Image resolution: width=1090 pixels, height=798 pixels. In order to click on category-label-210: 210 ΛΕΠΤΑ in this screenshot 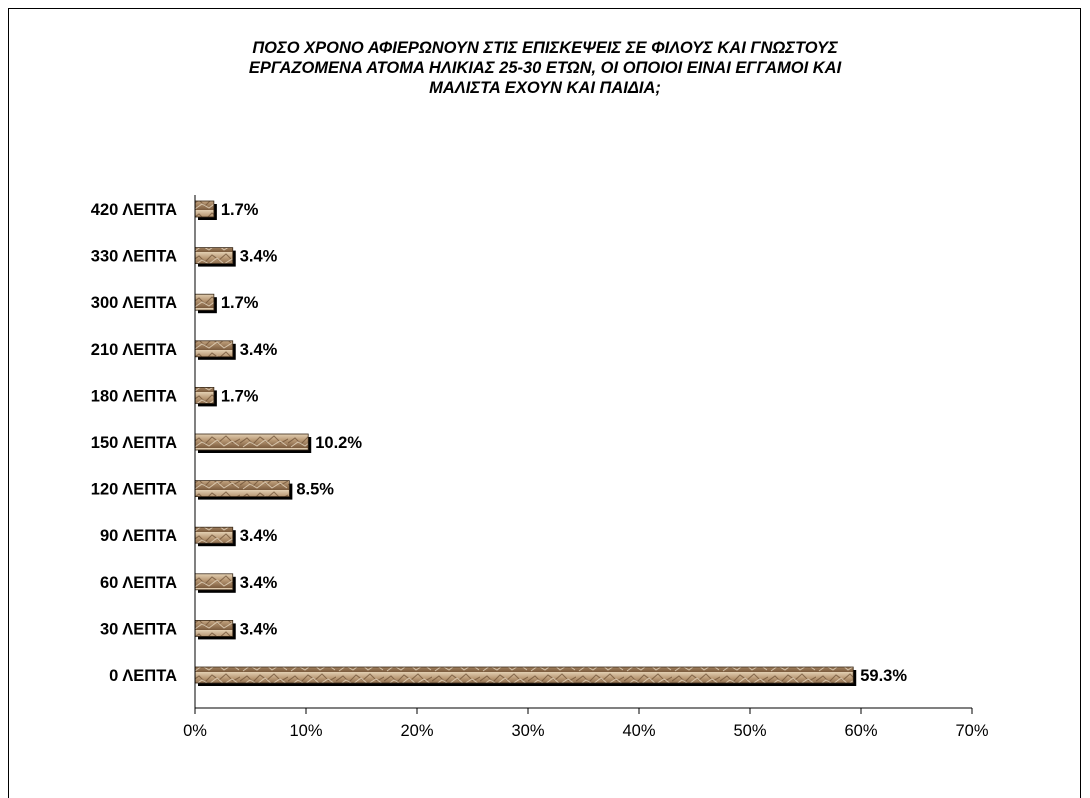, I will do `click(134, 350)`.